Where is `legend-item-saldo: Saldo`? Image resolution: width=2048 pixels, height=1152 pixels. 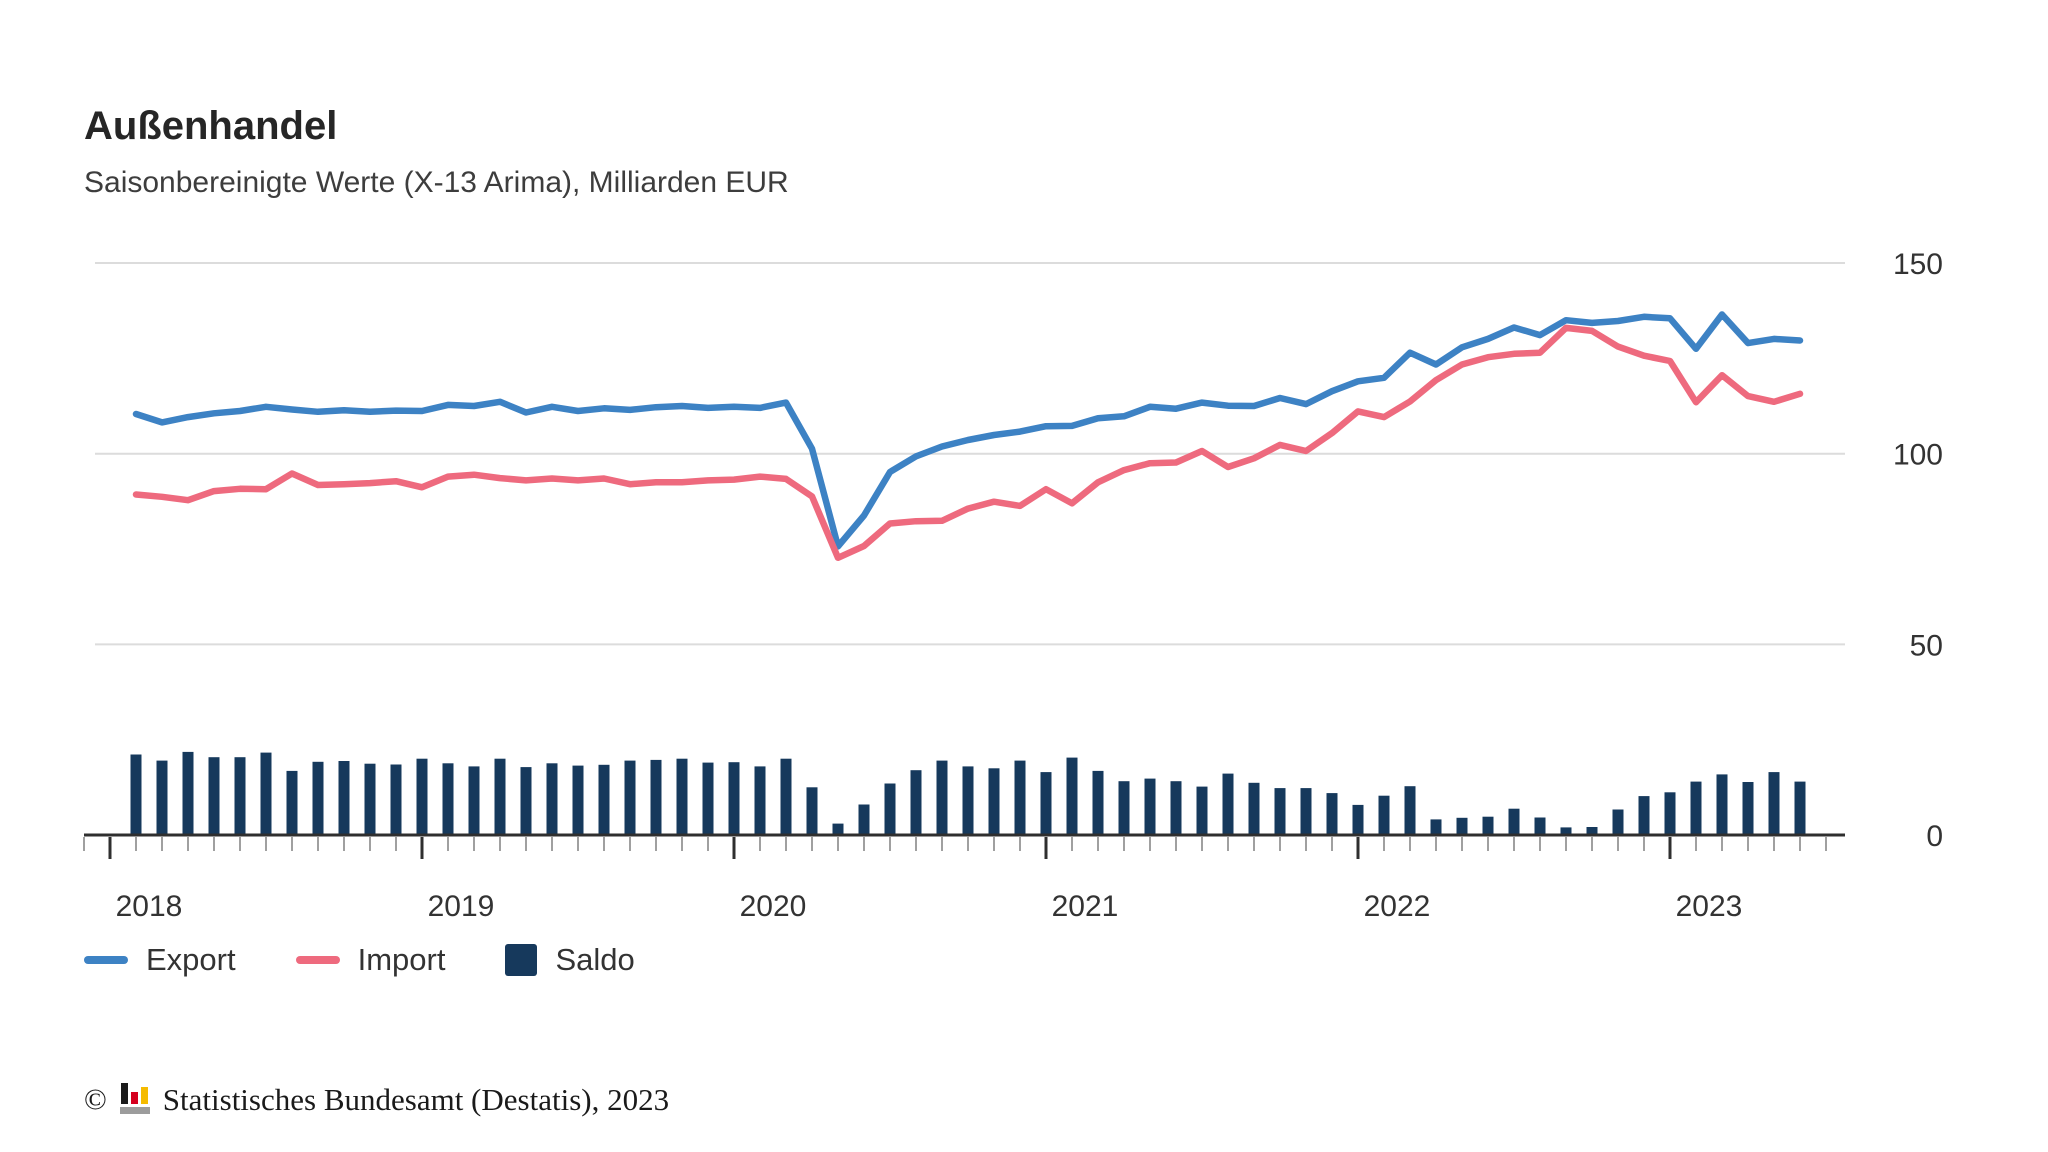 legend-item-saldo: Saldo is located at coordinates (570, 960).